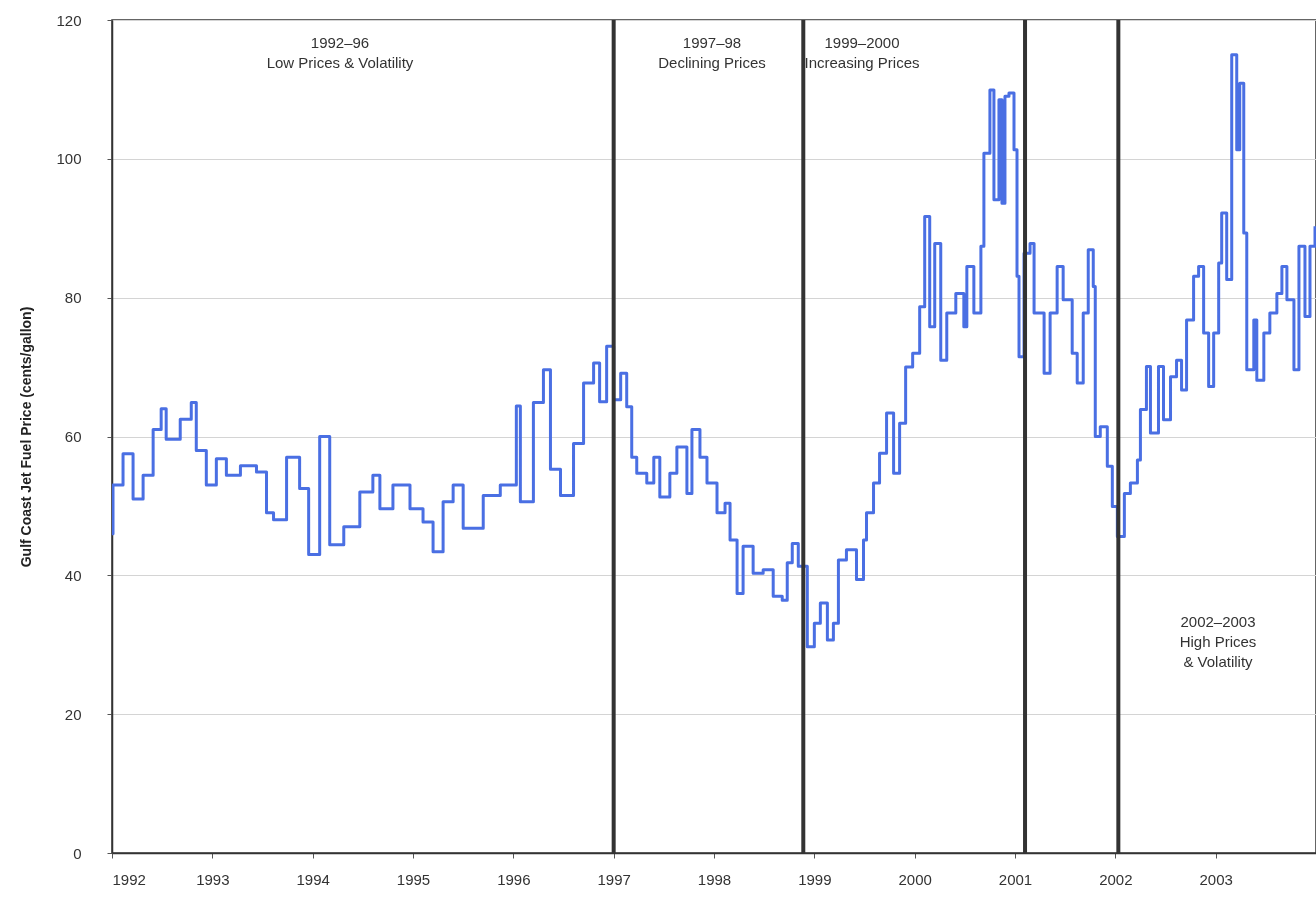  I want to click on y-tick-label: 0, so click(77, 853).